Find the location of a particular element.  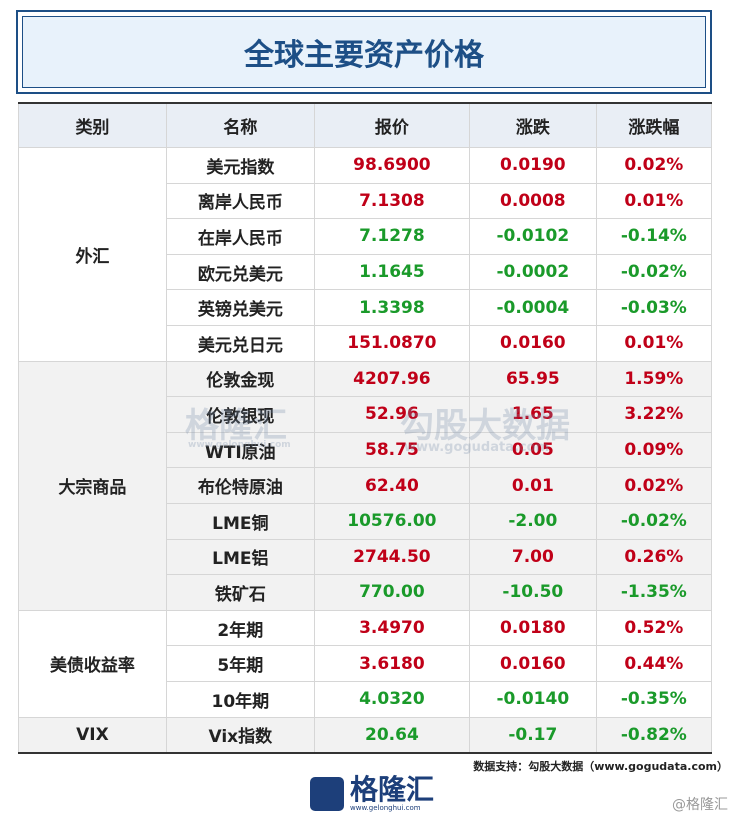

column-header: 涨跌 is located at coordinates (533, 125).